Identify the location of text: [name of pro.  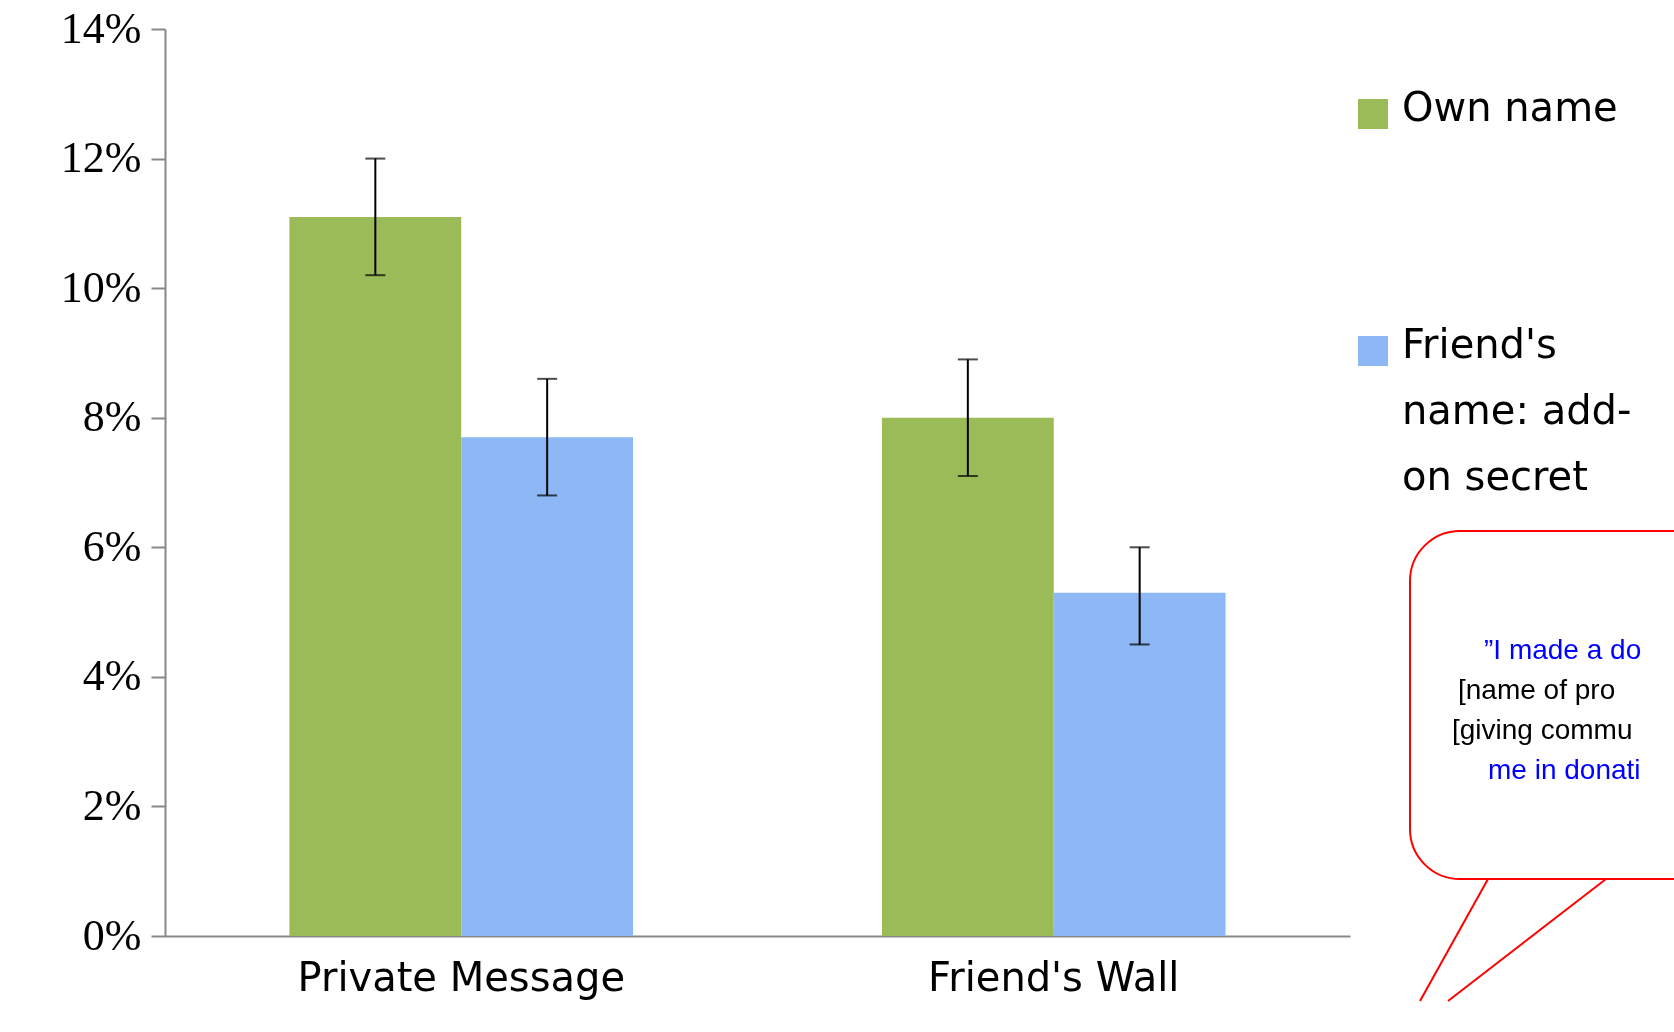
(1537, 689).